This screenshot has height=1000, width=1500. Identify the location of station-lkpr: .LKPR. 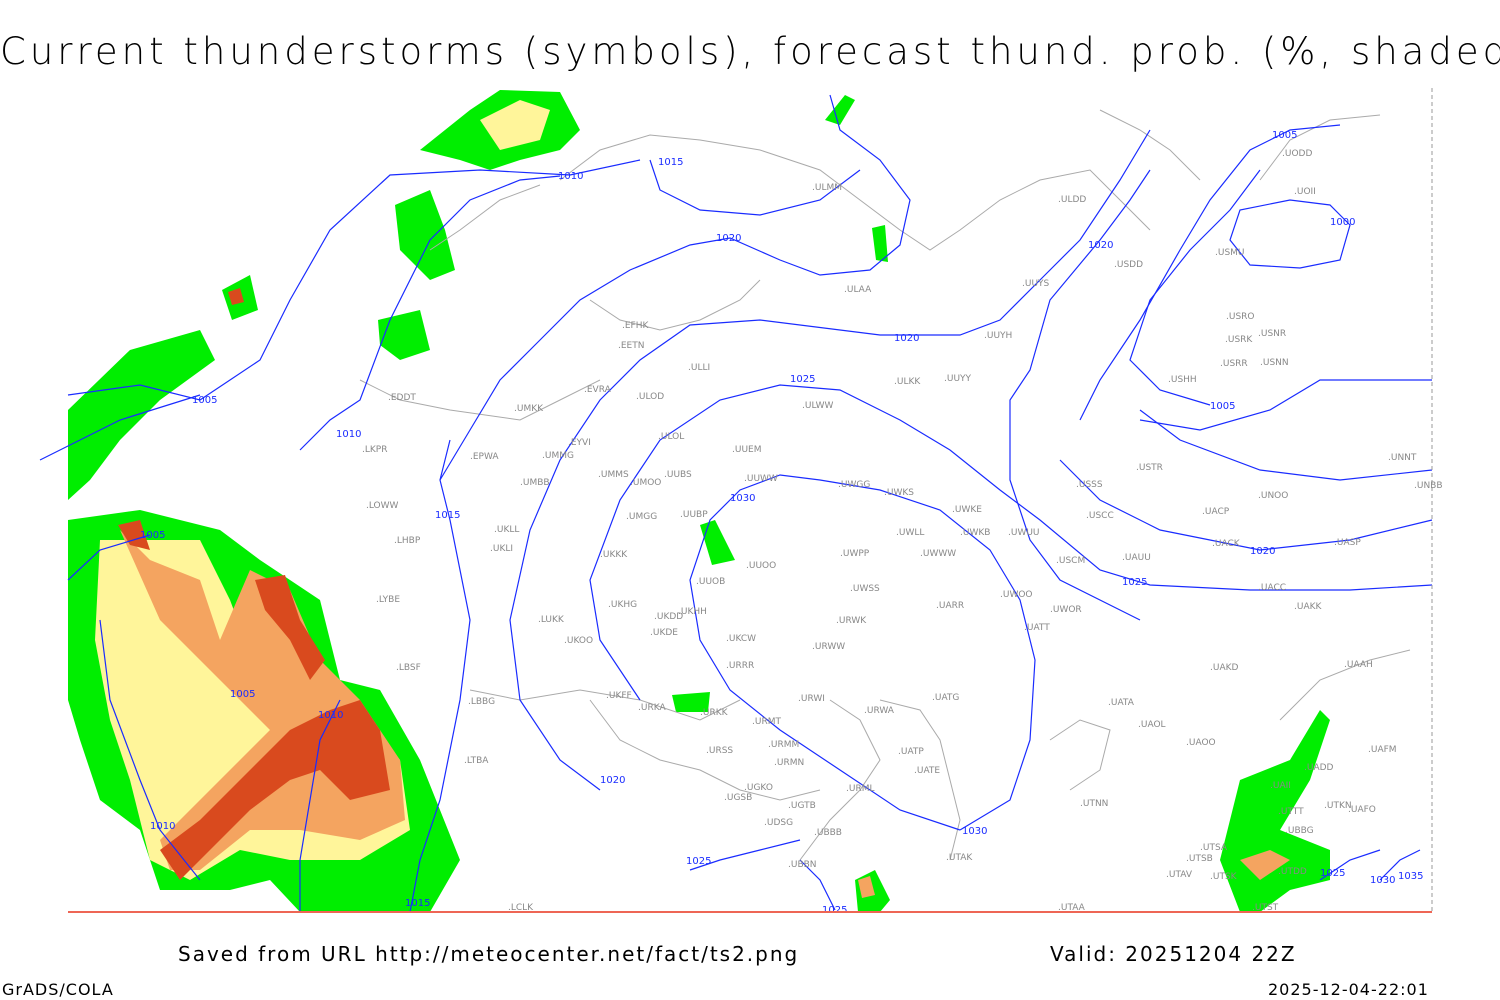
(374, 450).